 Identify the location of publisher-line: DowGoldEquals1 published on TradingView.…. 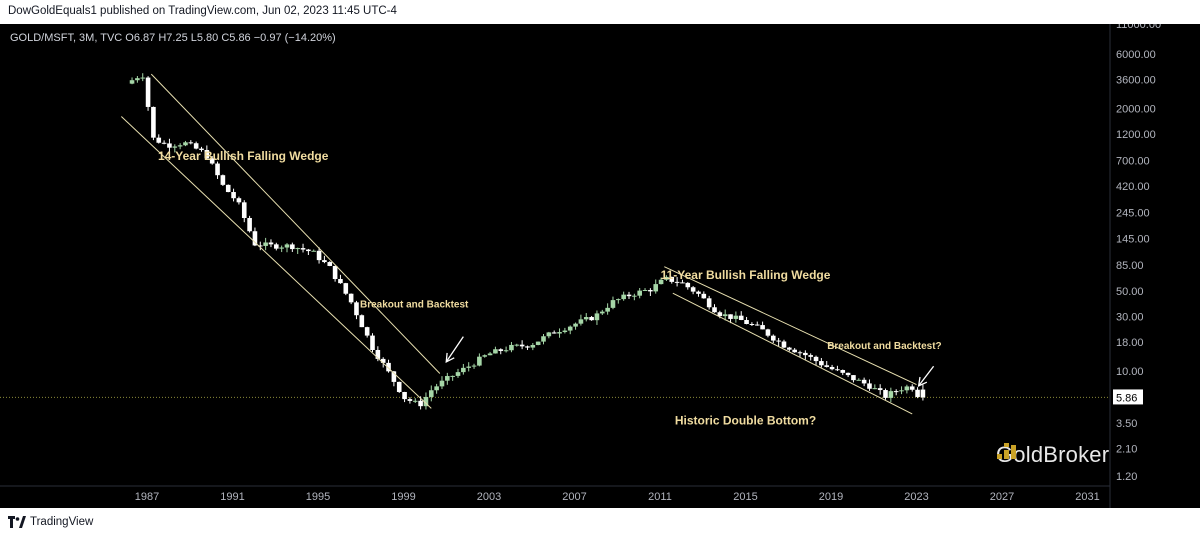
(202, 11).